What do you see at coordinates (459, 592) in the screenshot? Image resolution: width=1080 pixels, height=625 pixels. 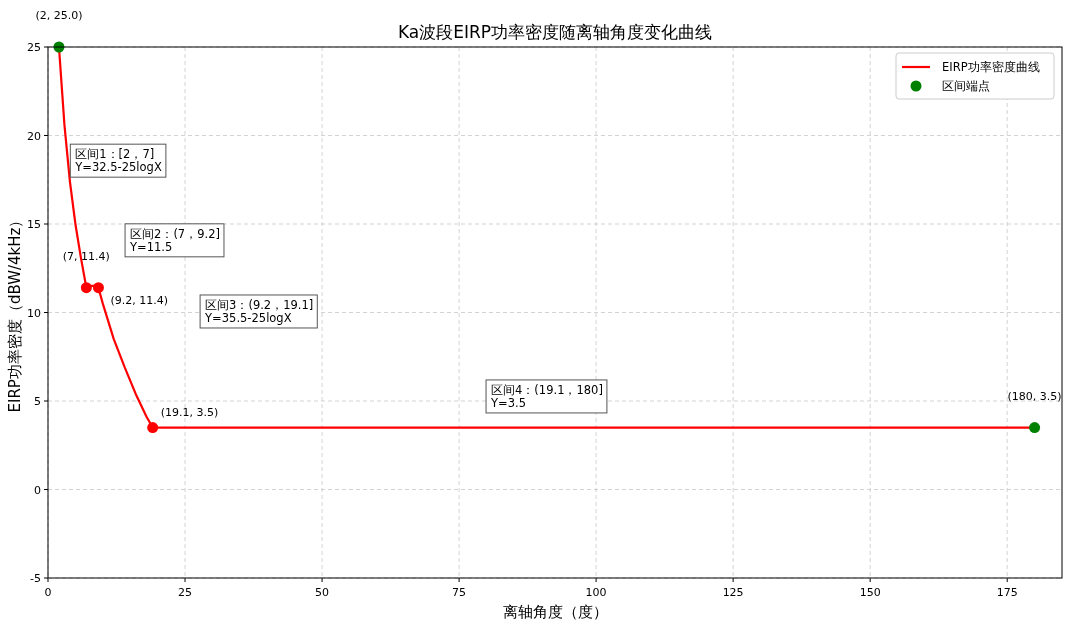 I see `x-tick-label: 75` at bounding box center [459, 592].